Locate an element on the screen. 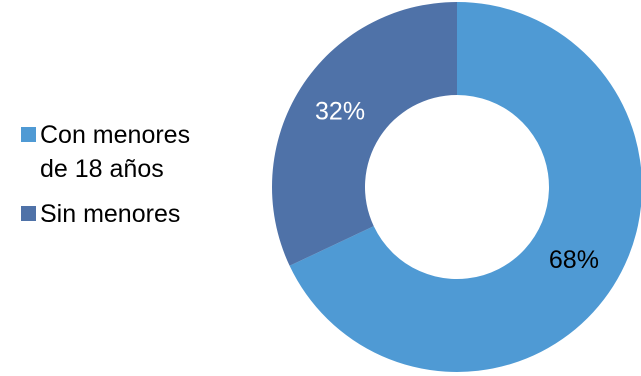 Image resolution: width=641 pixels, height=376 pixels. legend-label-sin-menores: Sin menores is located at coordinates (110, 214).